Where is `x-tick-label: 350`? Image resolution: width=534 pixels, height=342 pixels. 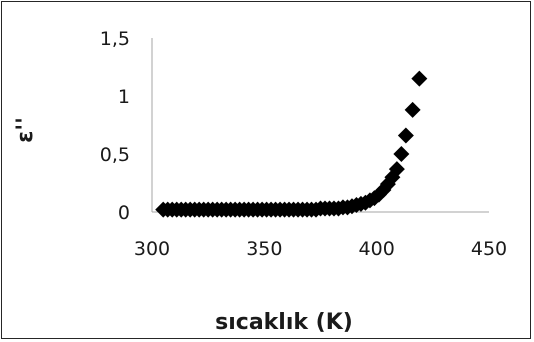
x-tick-label: 350 is located at coordinates (264, 249).